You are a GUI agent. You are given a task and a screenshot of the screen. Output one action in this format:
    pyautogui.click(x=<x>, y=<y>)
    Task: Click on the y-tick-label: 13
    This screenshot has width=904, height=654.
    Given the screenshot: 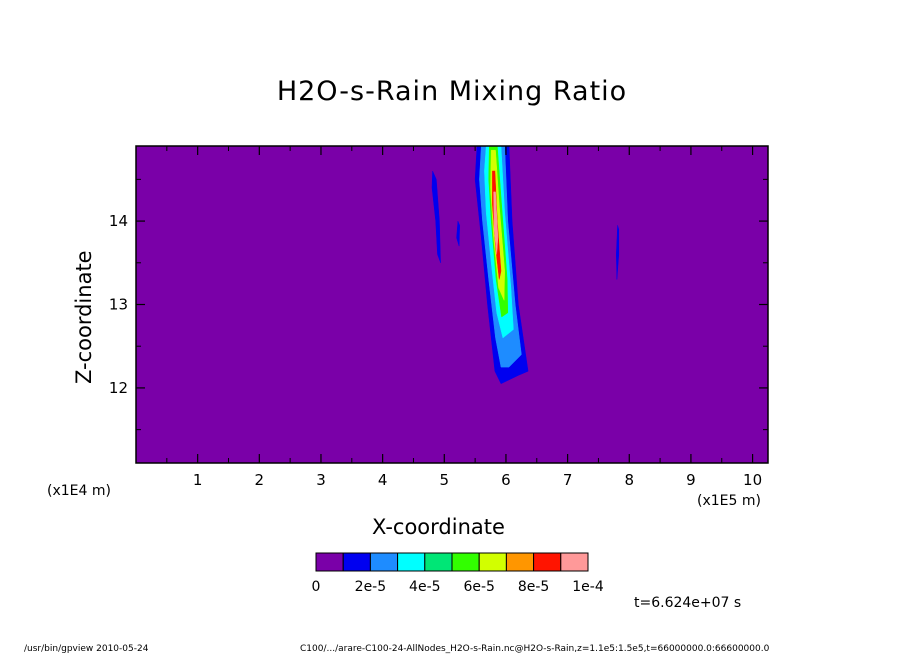 What is the action you would take?
    pyautogui.click(x=118, y=305)
    